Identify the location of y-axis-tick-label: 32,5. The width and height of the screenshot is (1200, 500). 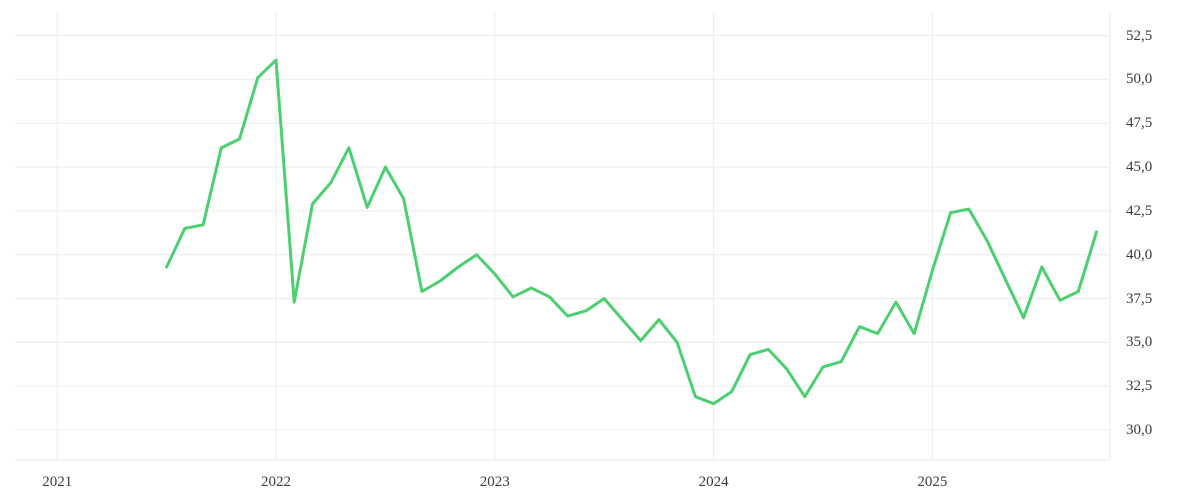
(1139, 386).